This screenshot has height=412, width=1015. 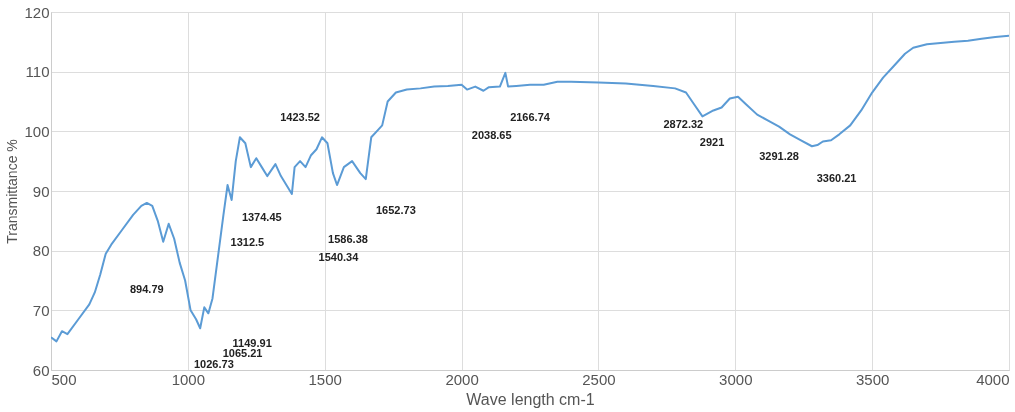 What do you see at coordinates (41, 370) in the screenshot?
I see `y-tick-label: 60` at bounding box center [41, 370].